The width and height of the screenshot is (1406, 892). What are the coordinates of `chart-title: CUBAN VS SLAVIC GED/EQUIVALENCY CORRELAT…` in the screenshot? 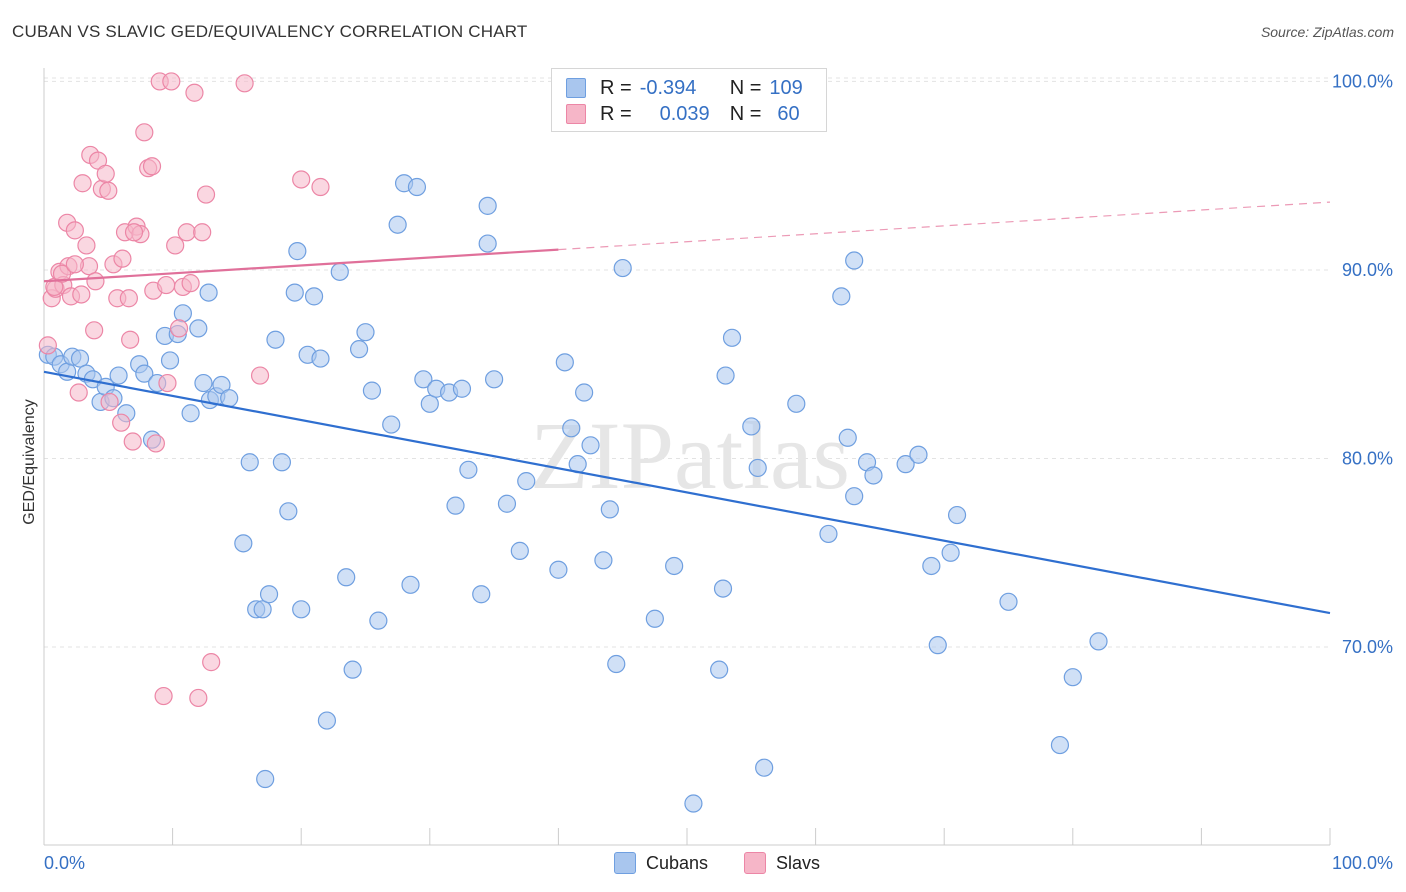 It's located at (270, 31).